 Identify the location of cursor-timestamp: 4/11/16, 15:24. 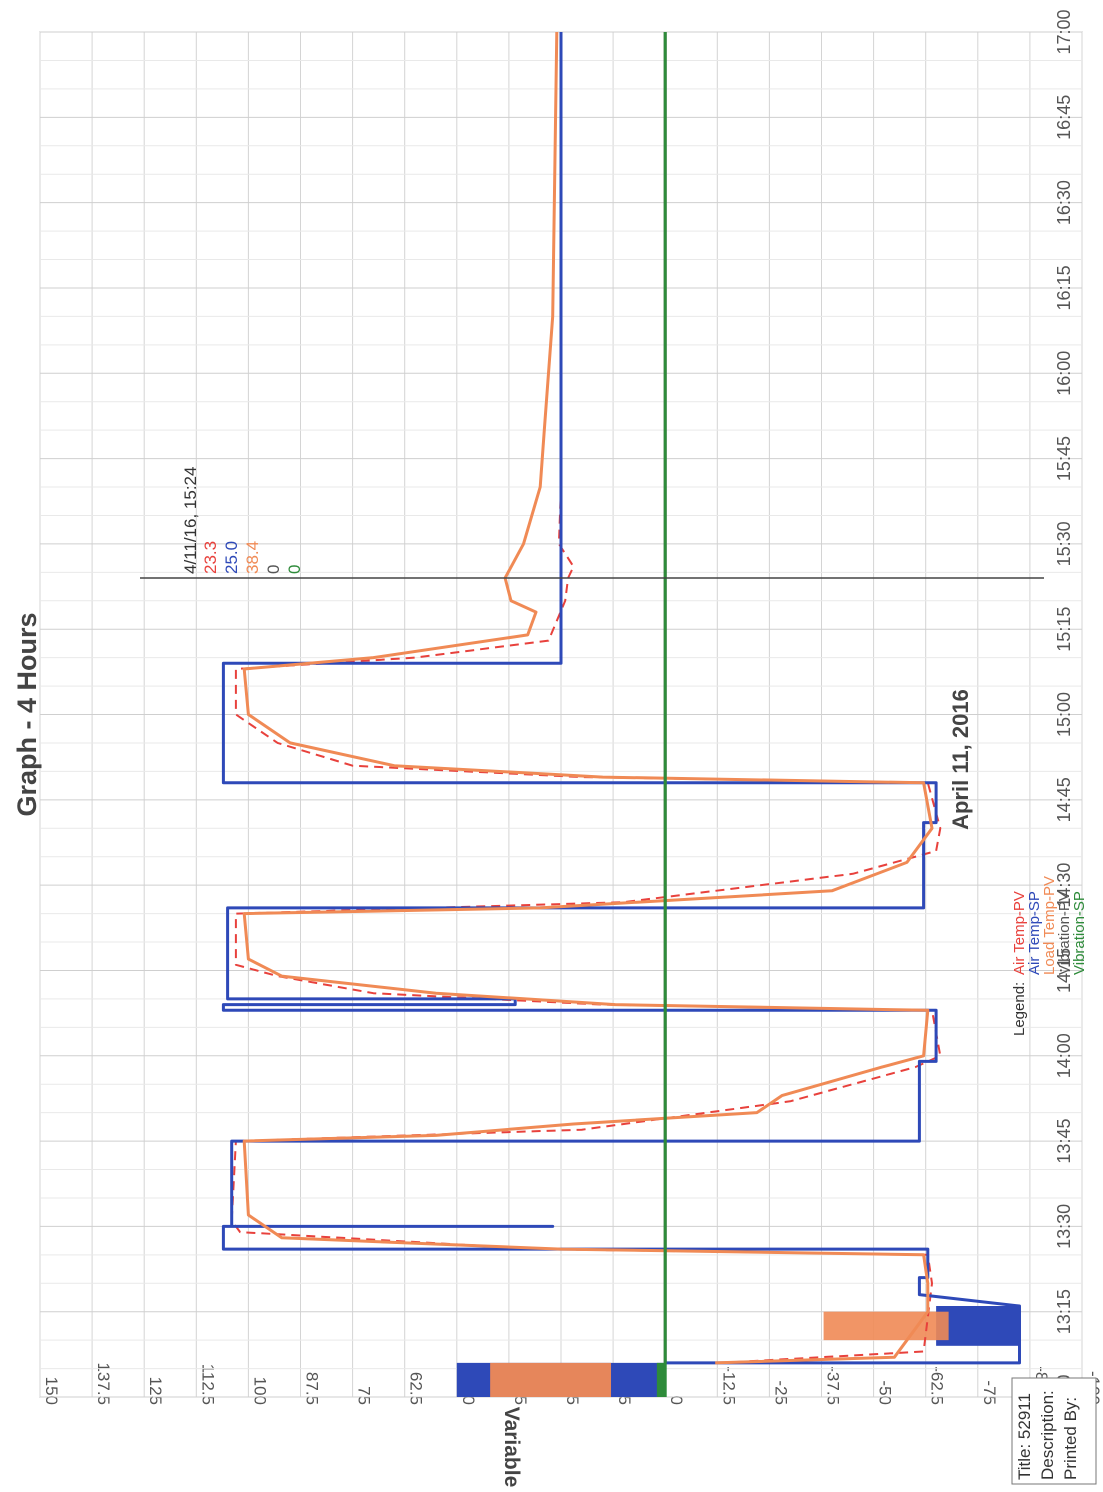
(190, 520).